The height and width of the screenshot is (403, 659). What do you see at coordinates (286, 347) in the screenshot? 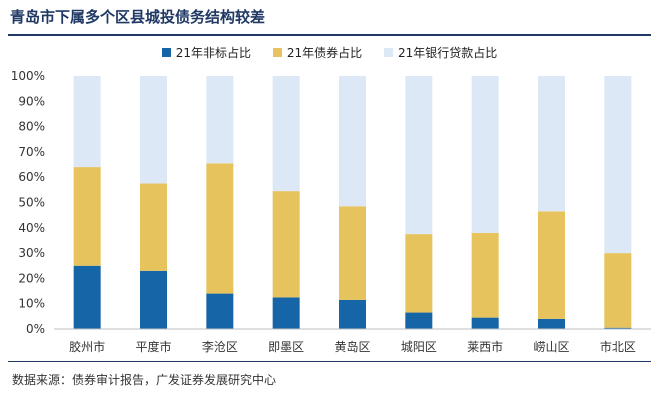
I see `x-tick-label: 即墨区` at bounding box center [286, 347].